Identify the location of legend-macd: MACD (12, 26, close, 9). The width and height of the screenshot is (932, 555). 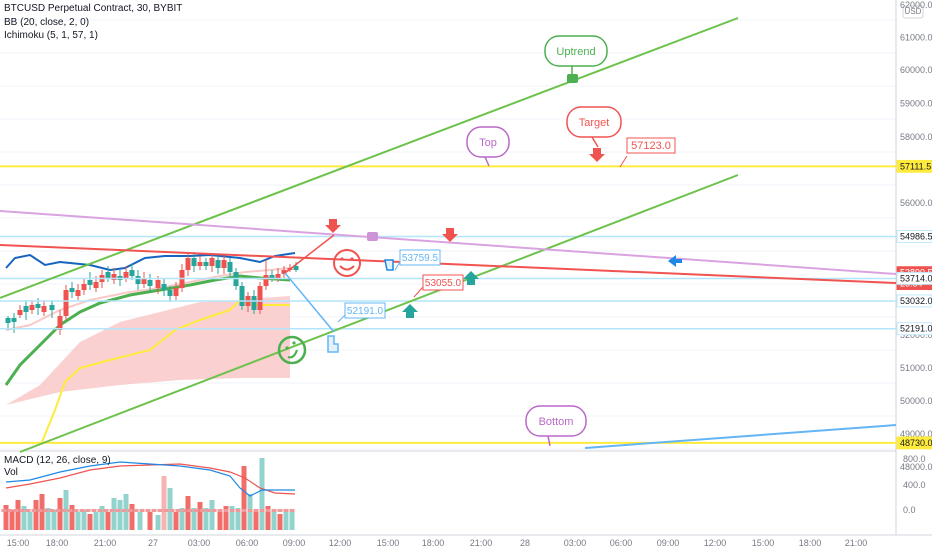
(57, 460).